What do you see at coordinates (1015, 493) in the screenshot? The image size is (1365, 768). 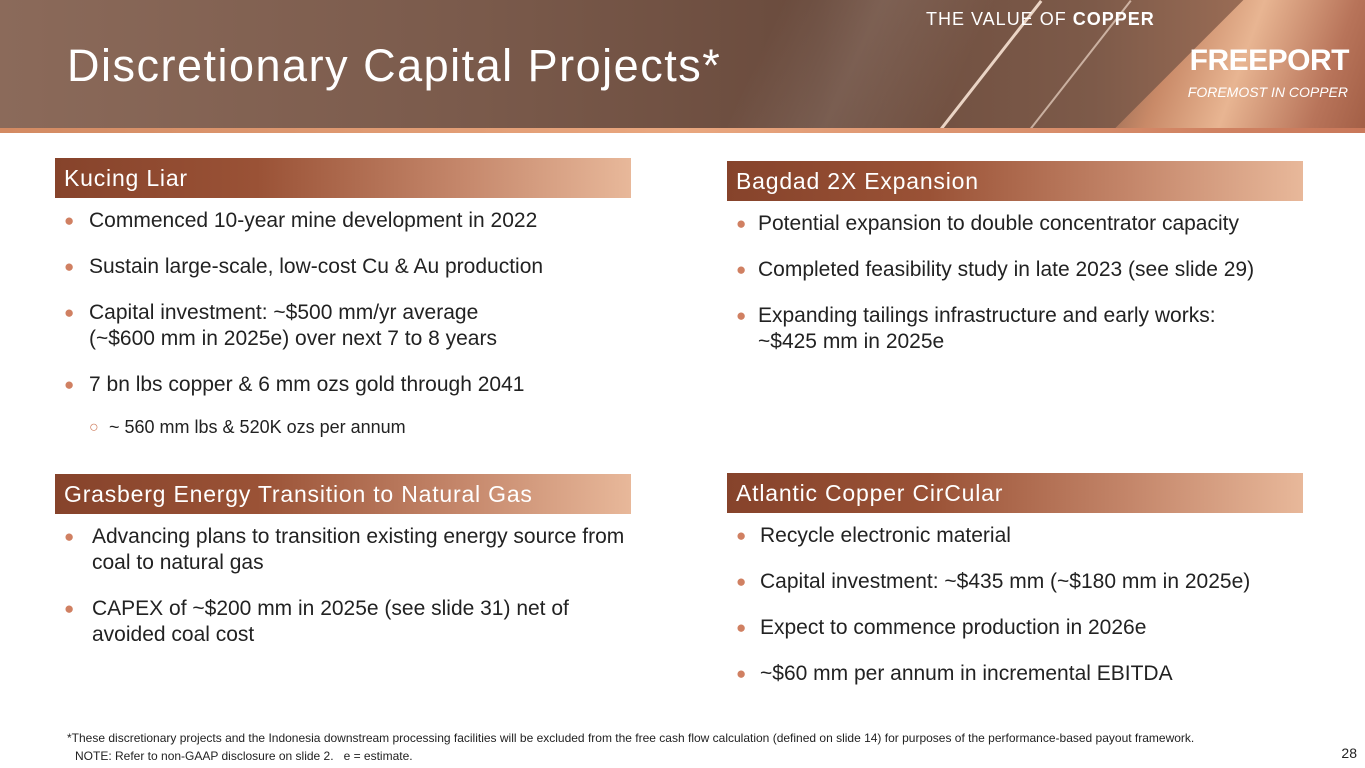 I see `section-header: Atlantic Copper CirCular` at bounding box center [1015, 493].